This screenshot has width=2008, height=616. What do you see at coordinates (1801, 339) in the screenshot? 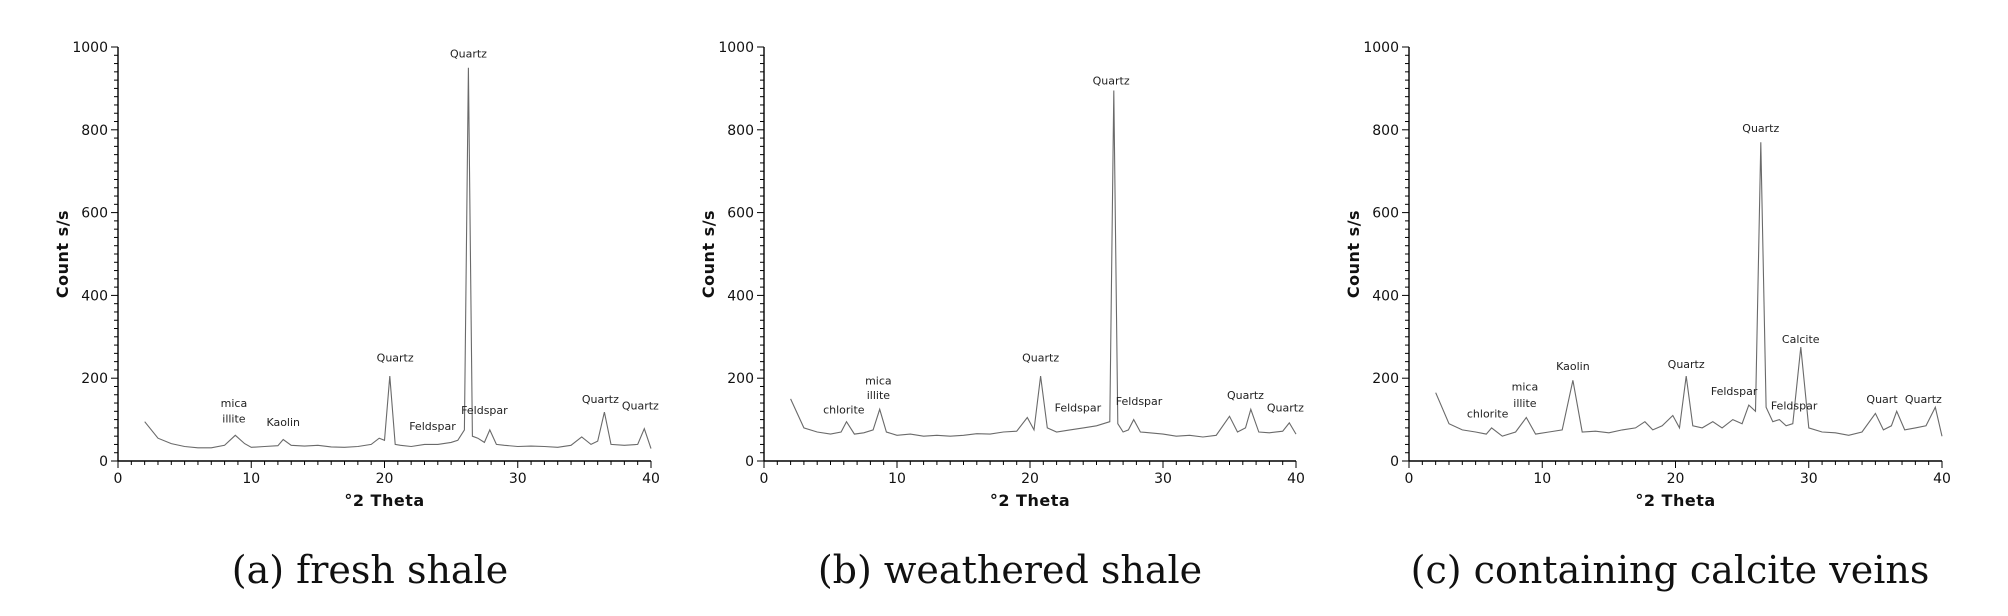
I see `peak-label: Calcite` at bounding box center [1801, 339].